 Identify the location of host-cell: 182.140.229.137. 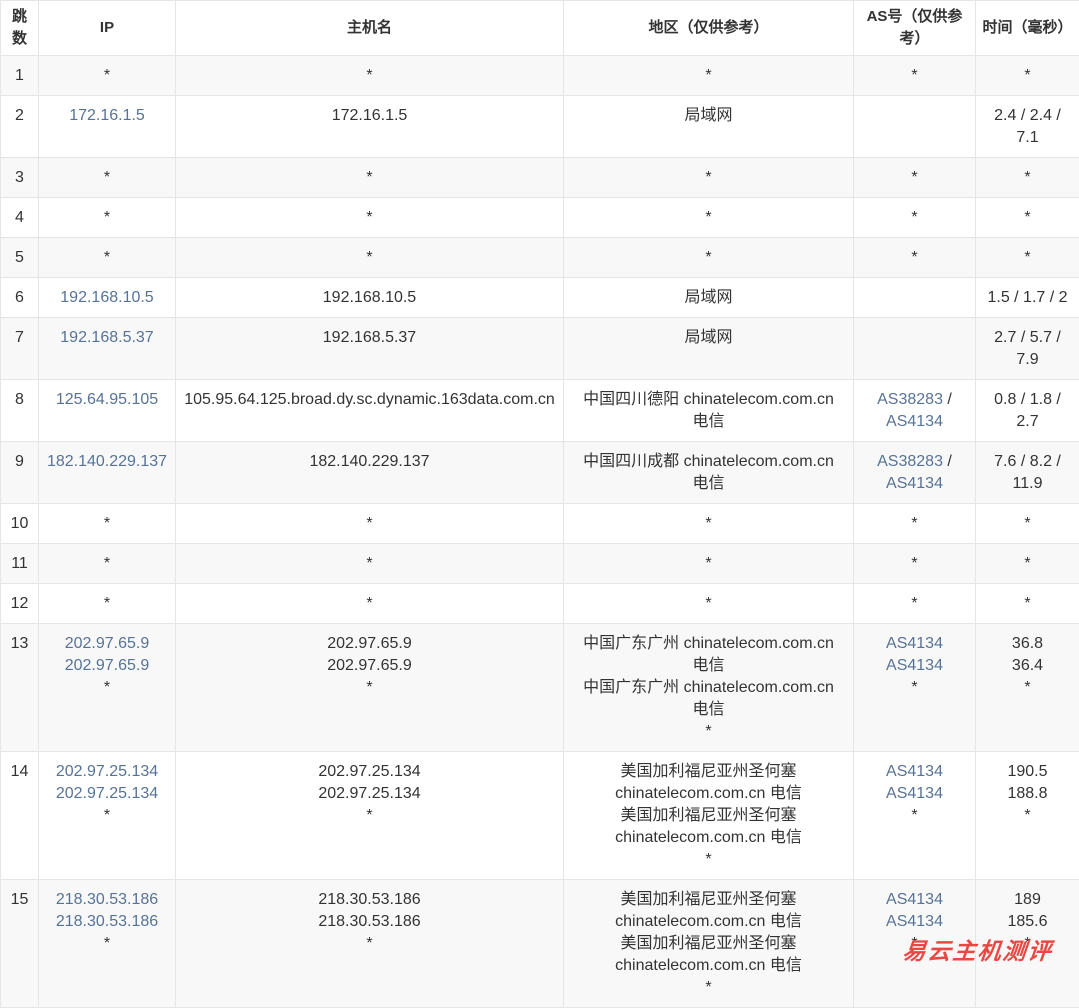
(370, 473).